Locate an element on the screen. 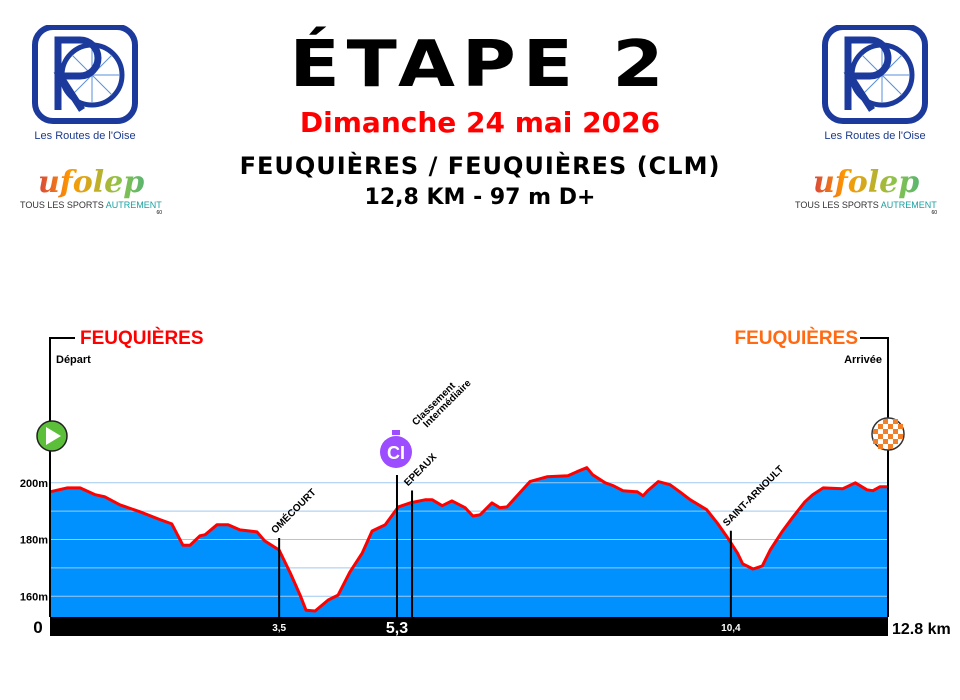 The width and height of the screenshot is (960, 700). stopwatch-icon-crown is located at coordinates (395, 432).